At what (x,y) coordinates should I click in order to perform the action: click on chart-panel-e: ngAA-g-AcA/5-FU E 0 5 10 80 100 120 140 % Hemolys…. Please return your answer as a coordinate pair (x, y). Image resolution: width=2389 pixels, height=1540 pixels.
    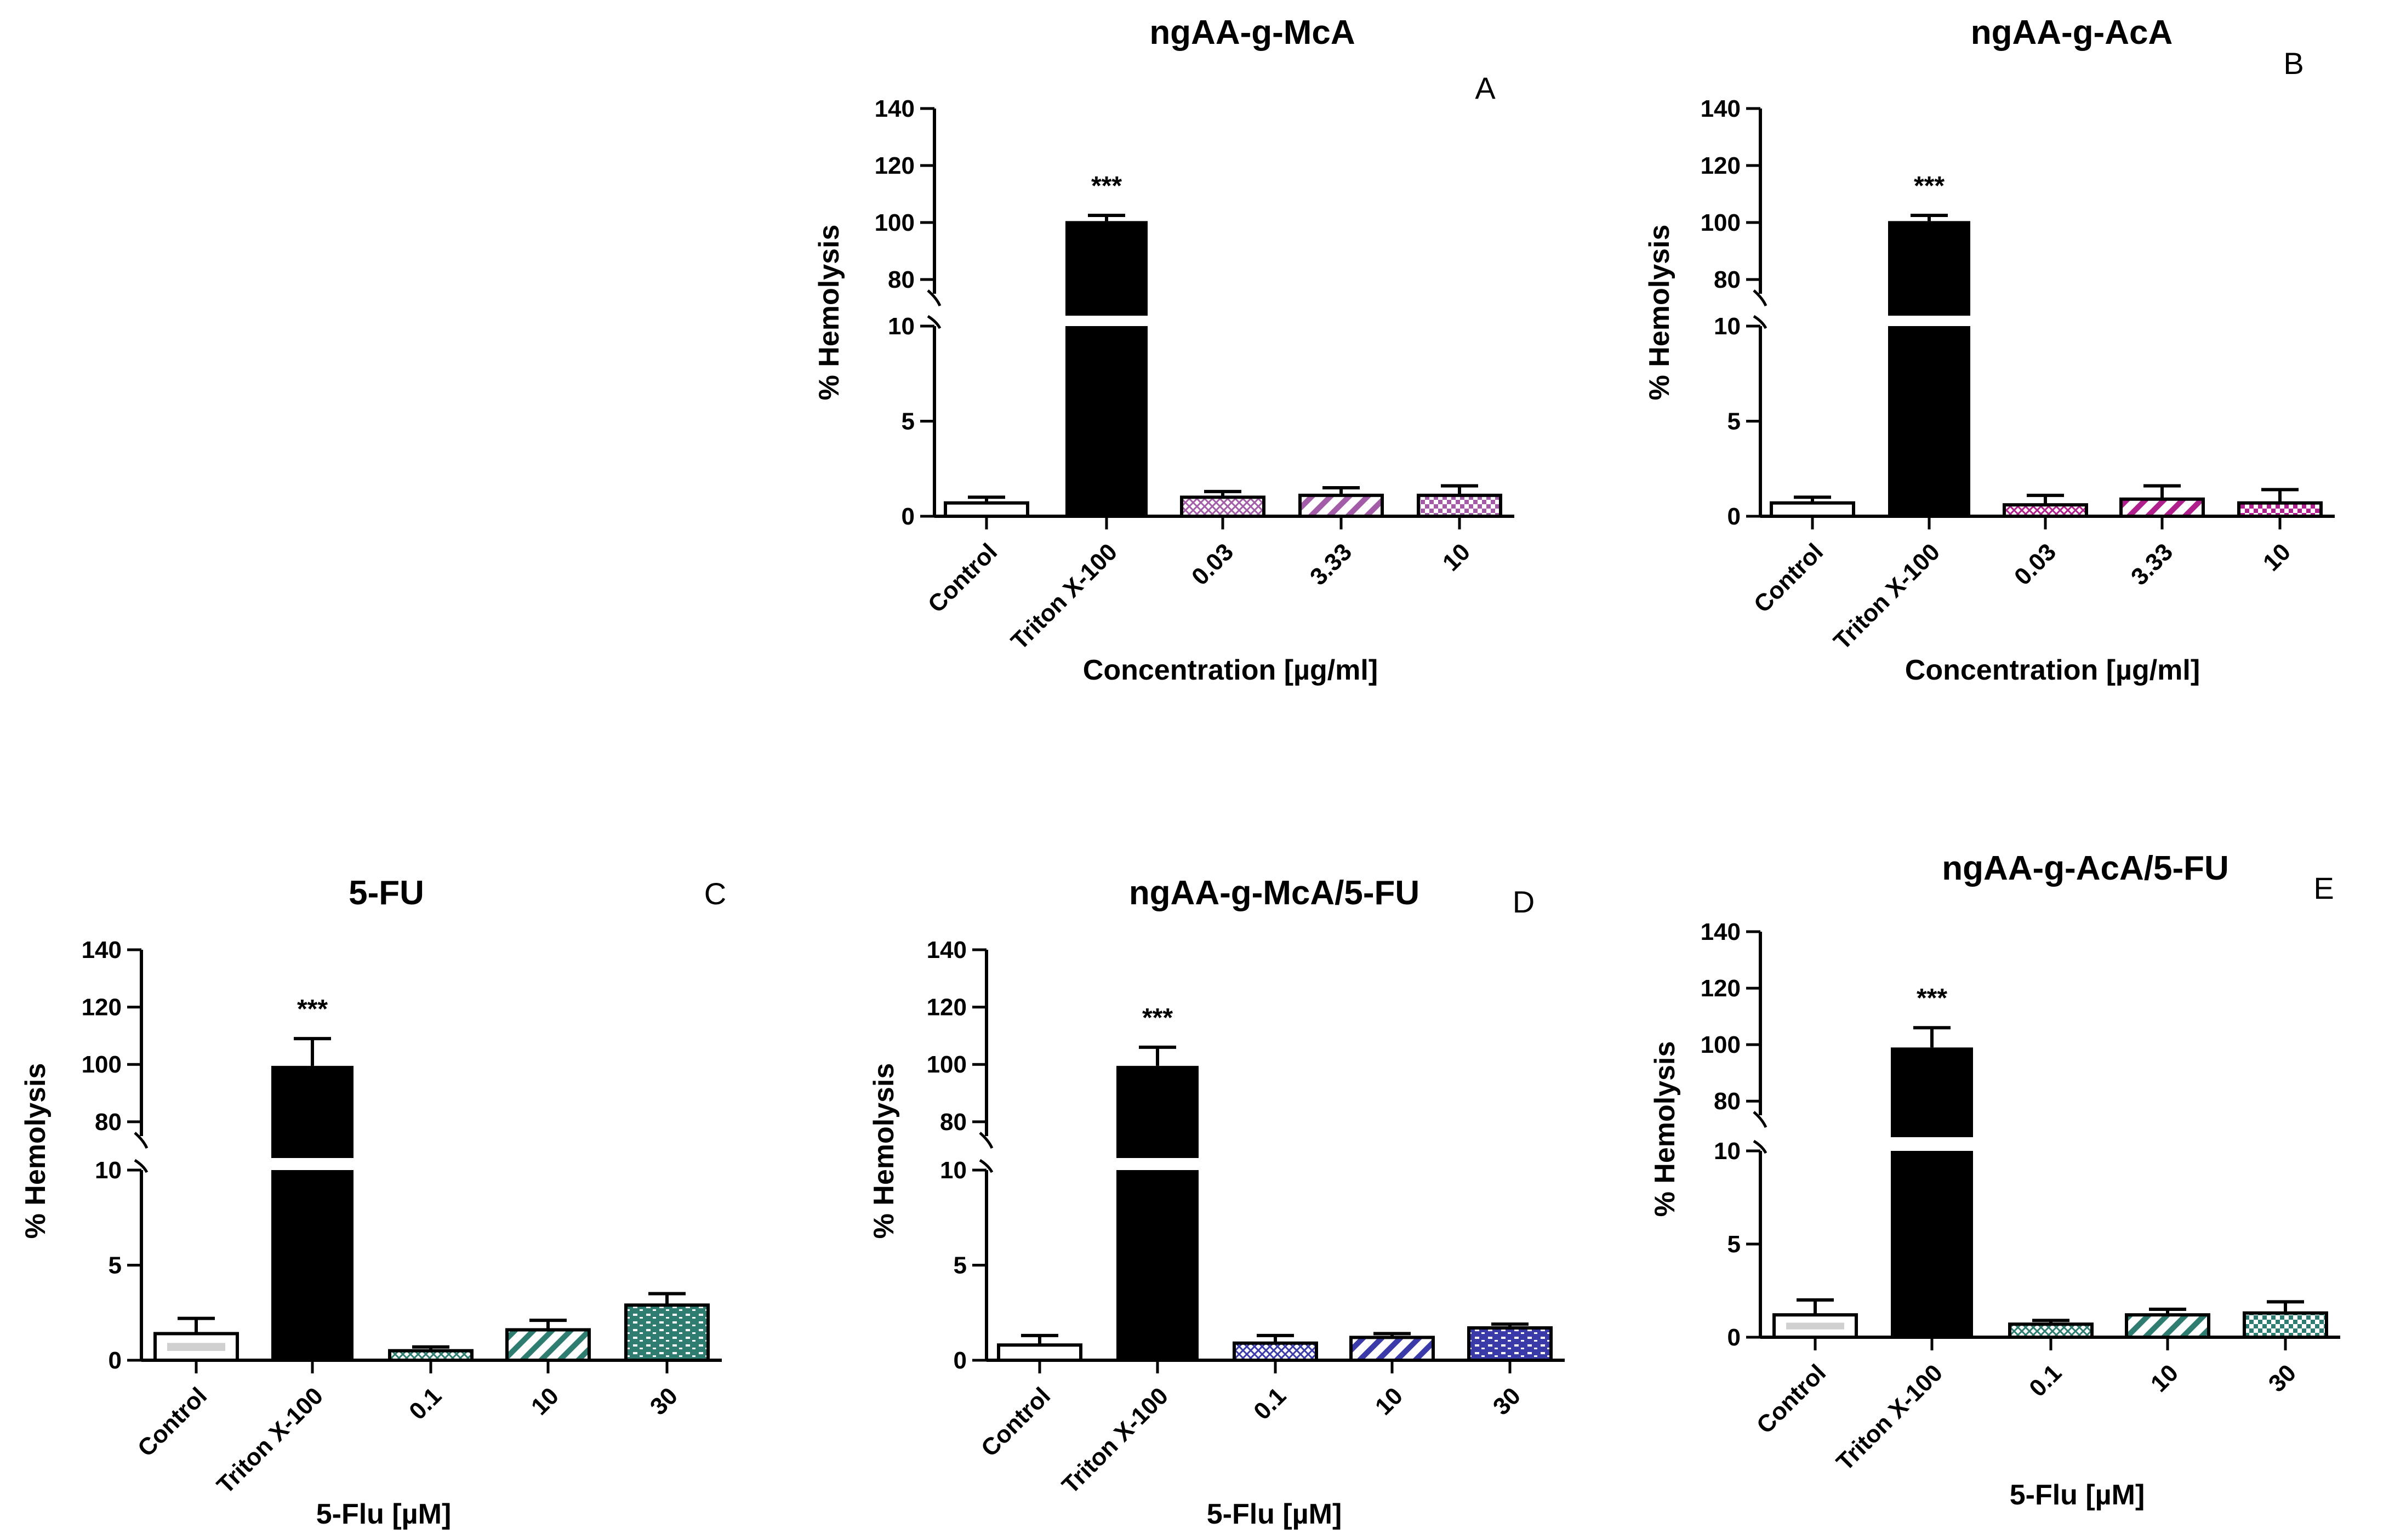
    Looking at the image, I should click on (1994, 1180).